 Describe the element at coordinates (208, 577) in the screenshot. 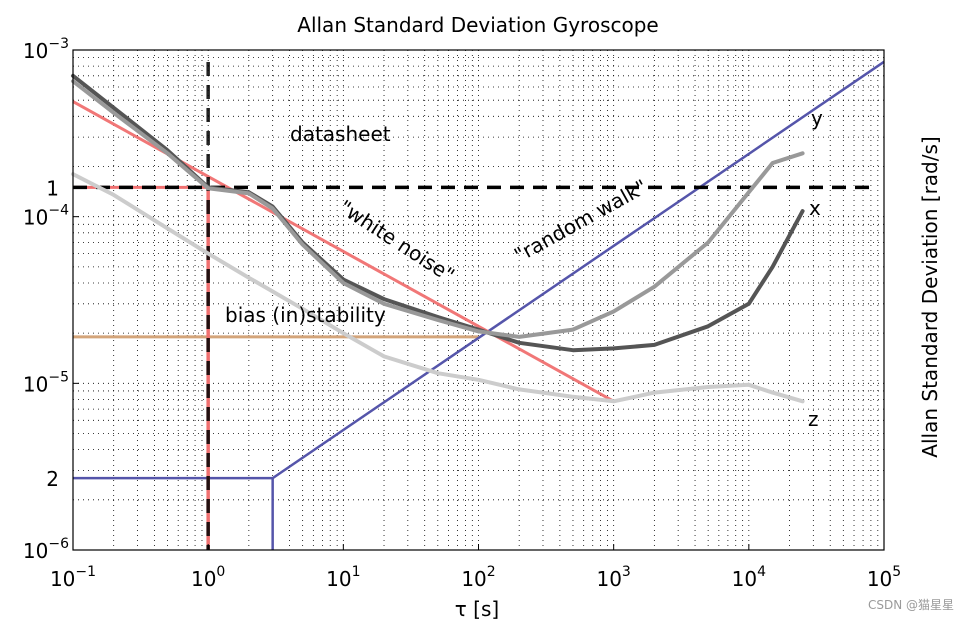

I see `x-tick-label: 10⁰` at that location.